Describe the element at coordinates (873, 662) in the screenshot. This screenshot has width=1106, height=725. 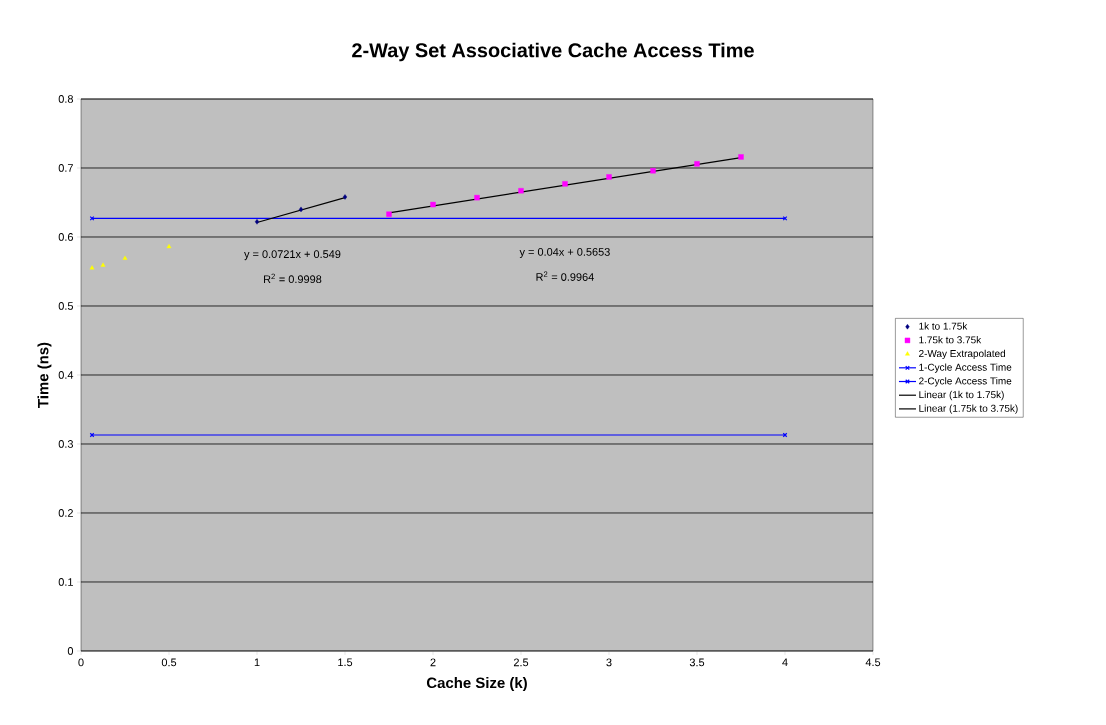
I see `x-tick-label: 4.5` at that location.